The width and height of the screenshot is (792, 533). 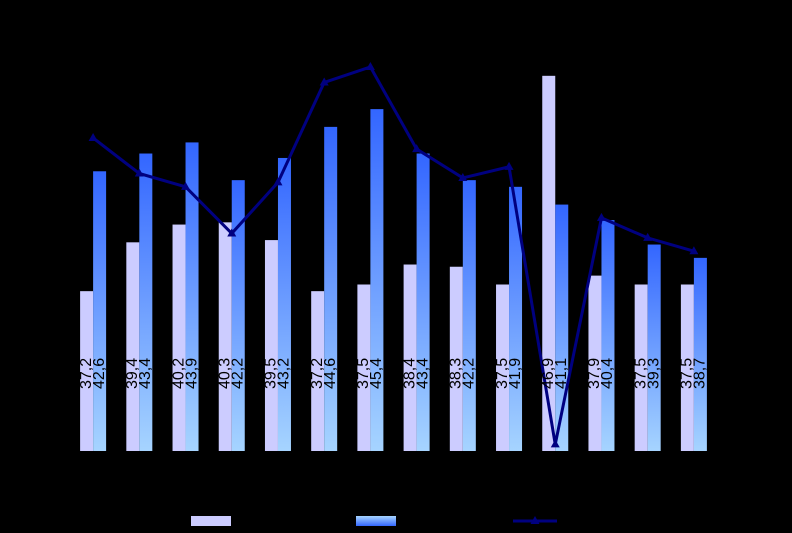 I want to click on data-label: 40,3, so click(x=224, y=373).